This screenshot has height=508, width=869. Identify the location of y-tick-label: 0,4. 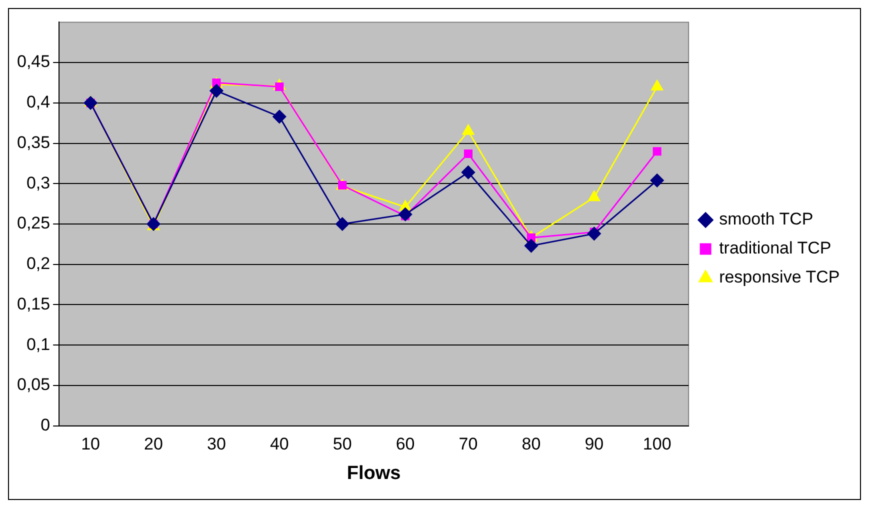
(38, 102).